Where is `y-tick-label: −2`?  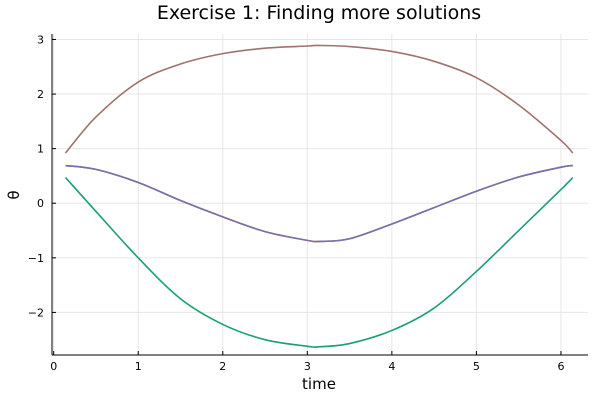
y-tick-label: −2 is located at coordinates (36, 312).